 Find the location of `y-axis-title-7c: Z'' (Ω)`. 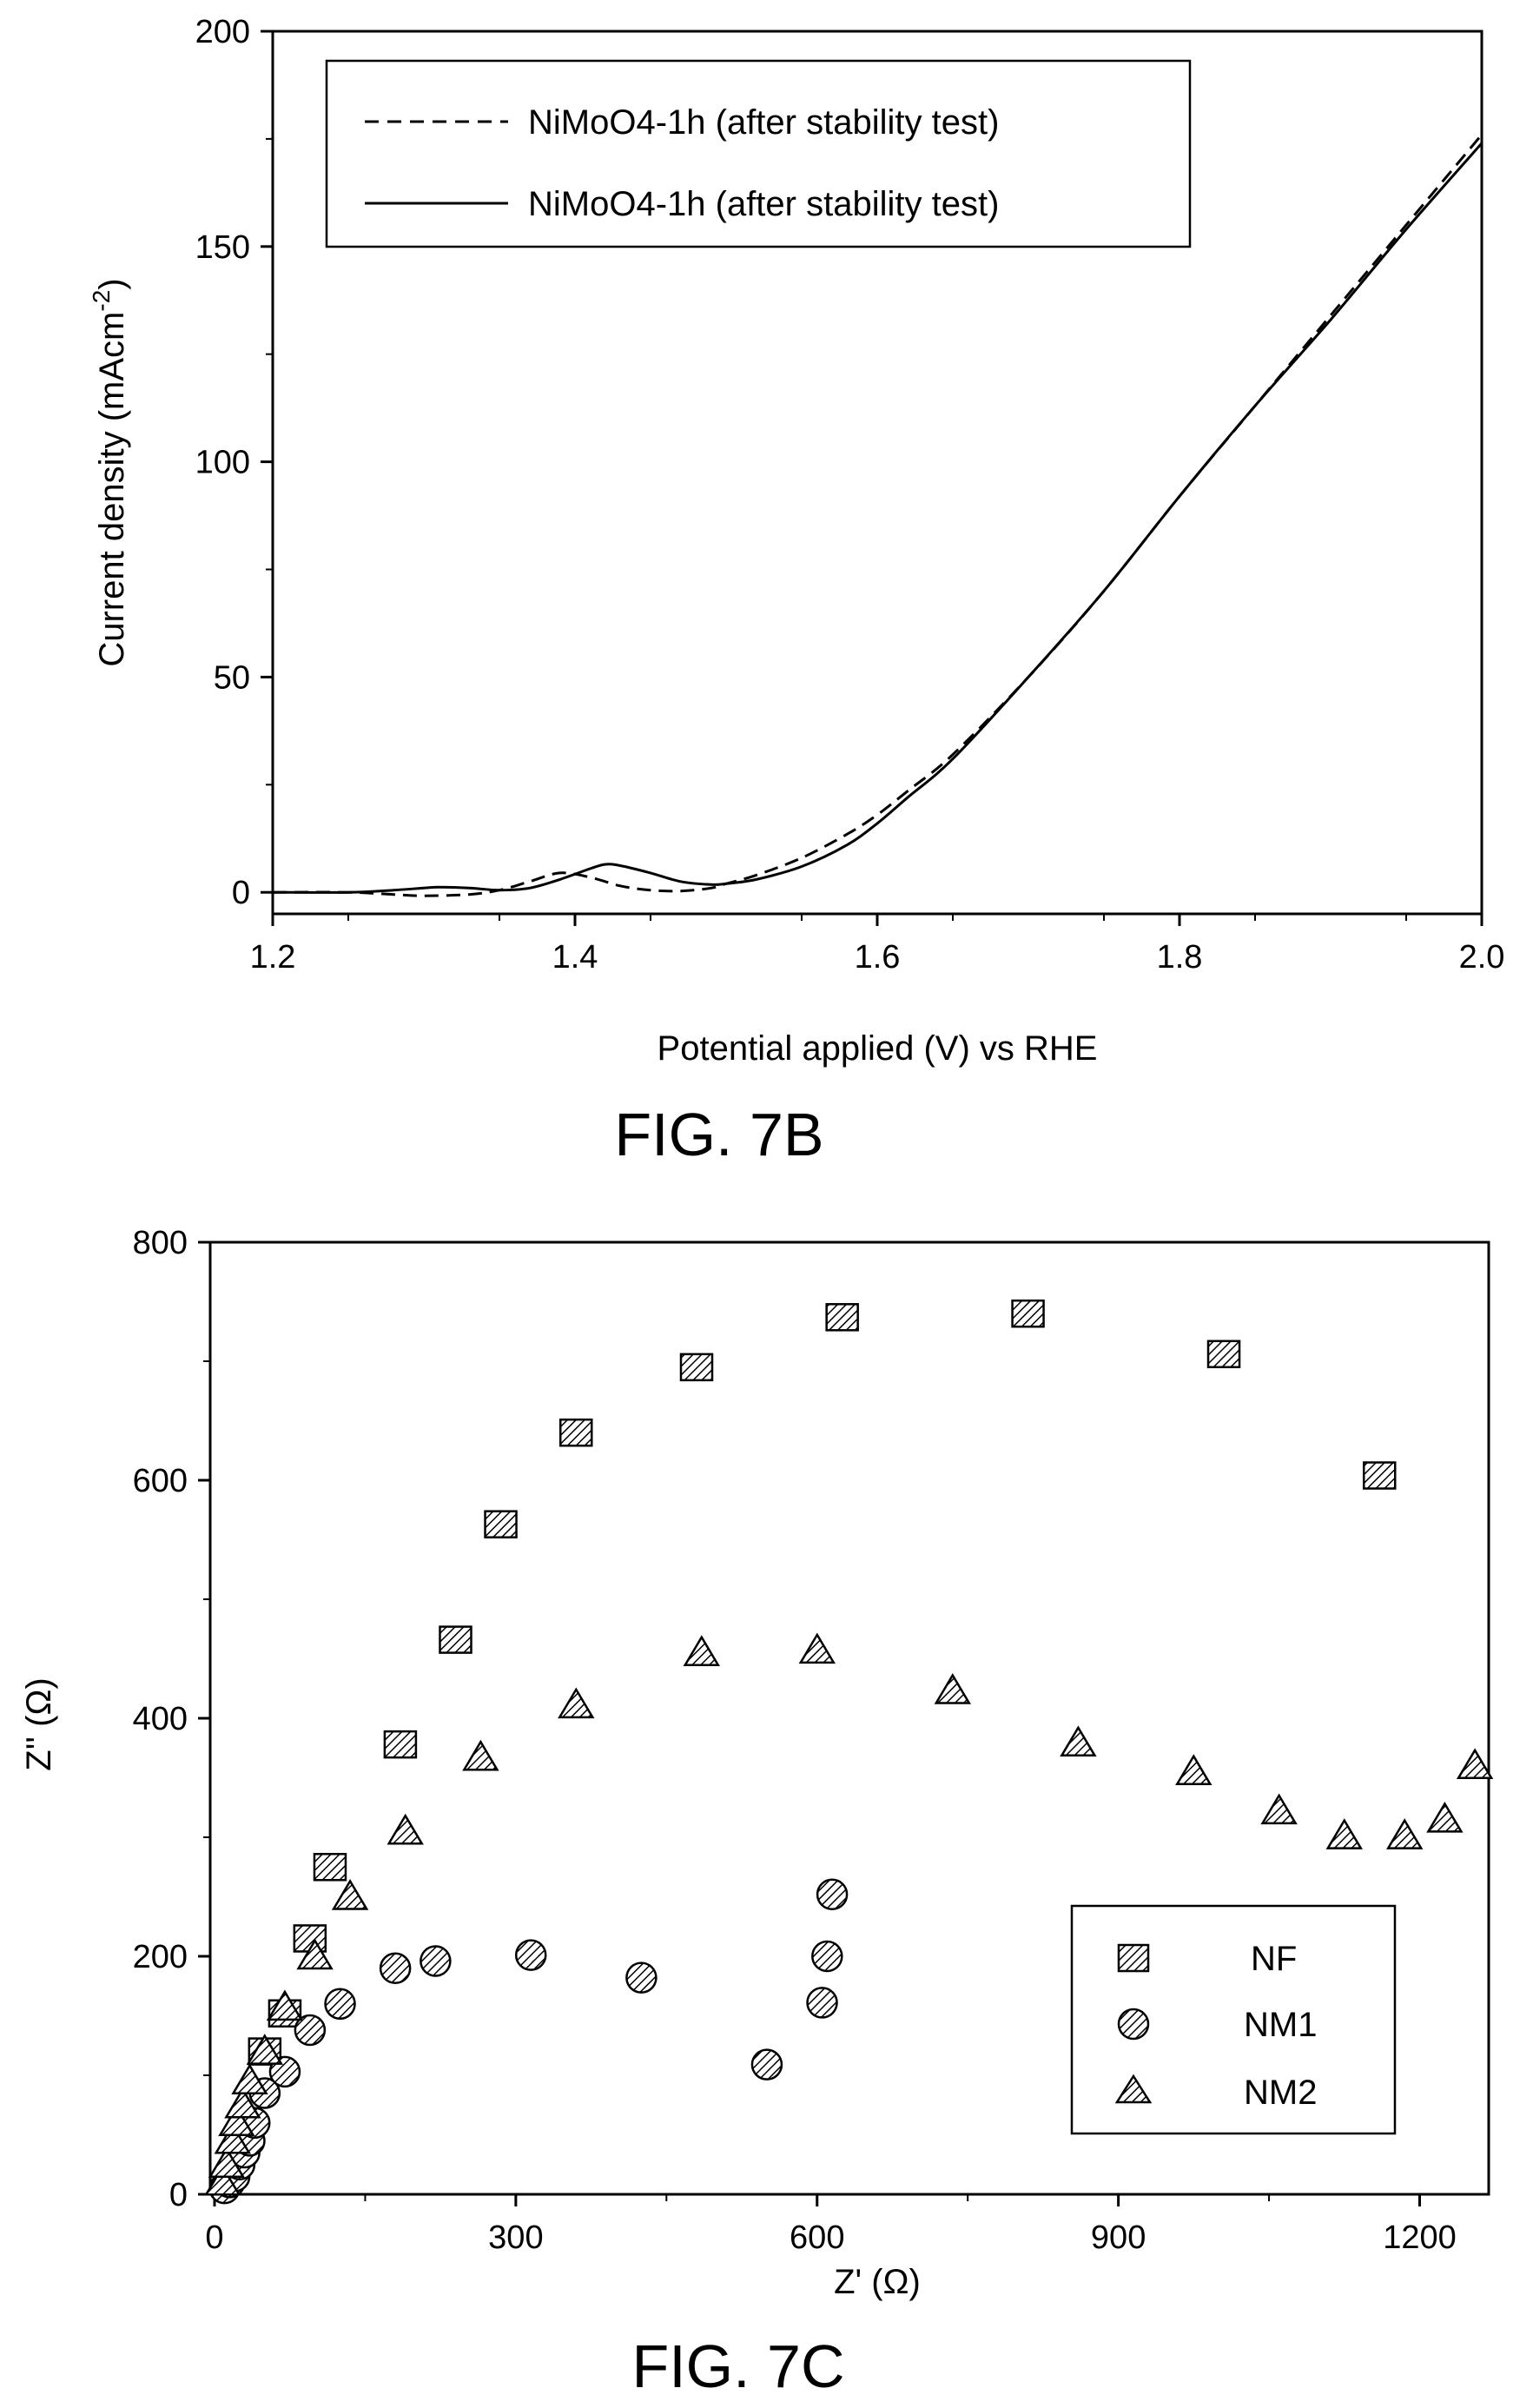

y-axis-title-7c: Z'' (Ω) is located at coordinates (39, 1724).